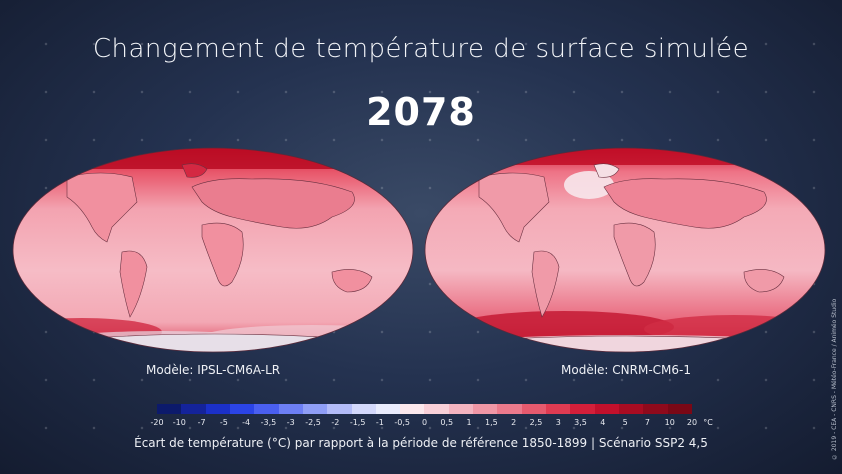 This screenshot has height=474, width=842. What do you see at coordinates (223, 422) in the screenshot?
I see `color-scale-tick: -5` at bounding box center [223, 422].